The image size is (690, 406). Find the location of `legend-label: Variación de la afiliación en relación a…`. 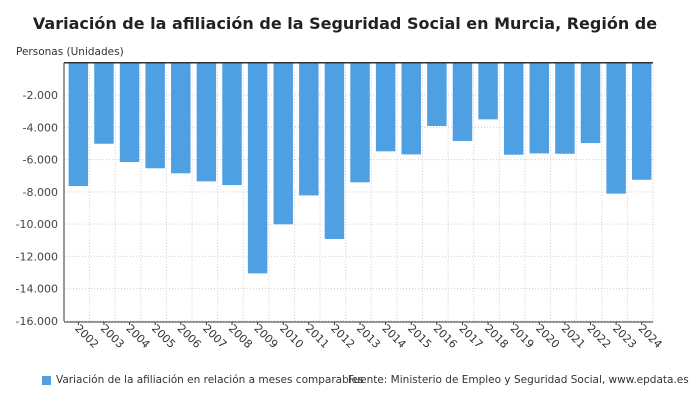

legend-label: Variación de la afiliación en relación a… is located at coordinates (210, 380).